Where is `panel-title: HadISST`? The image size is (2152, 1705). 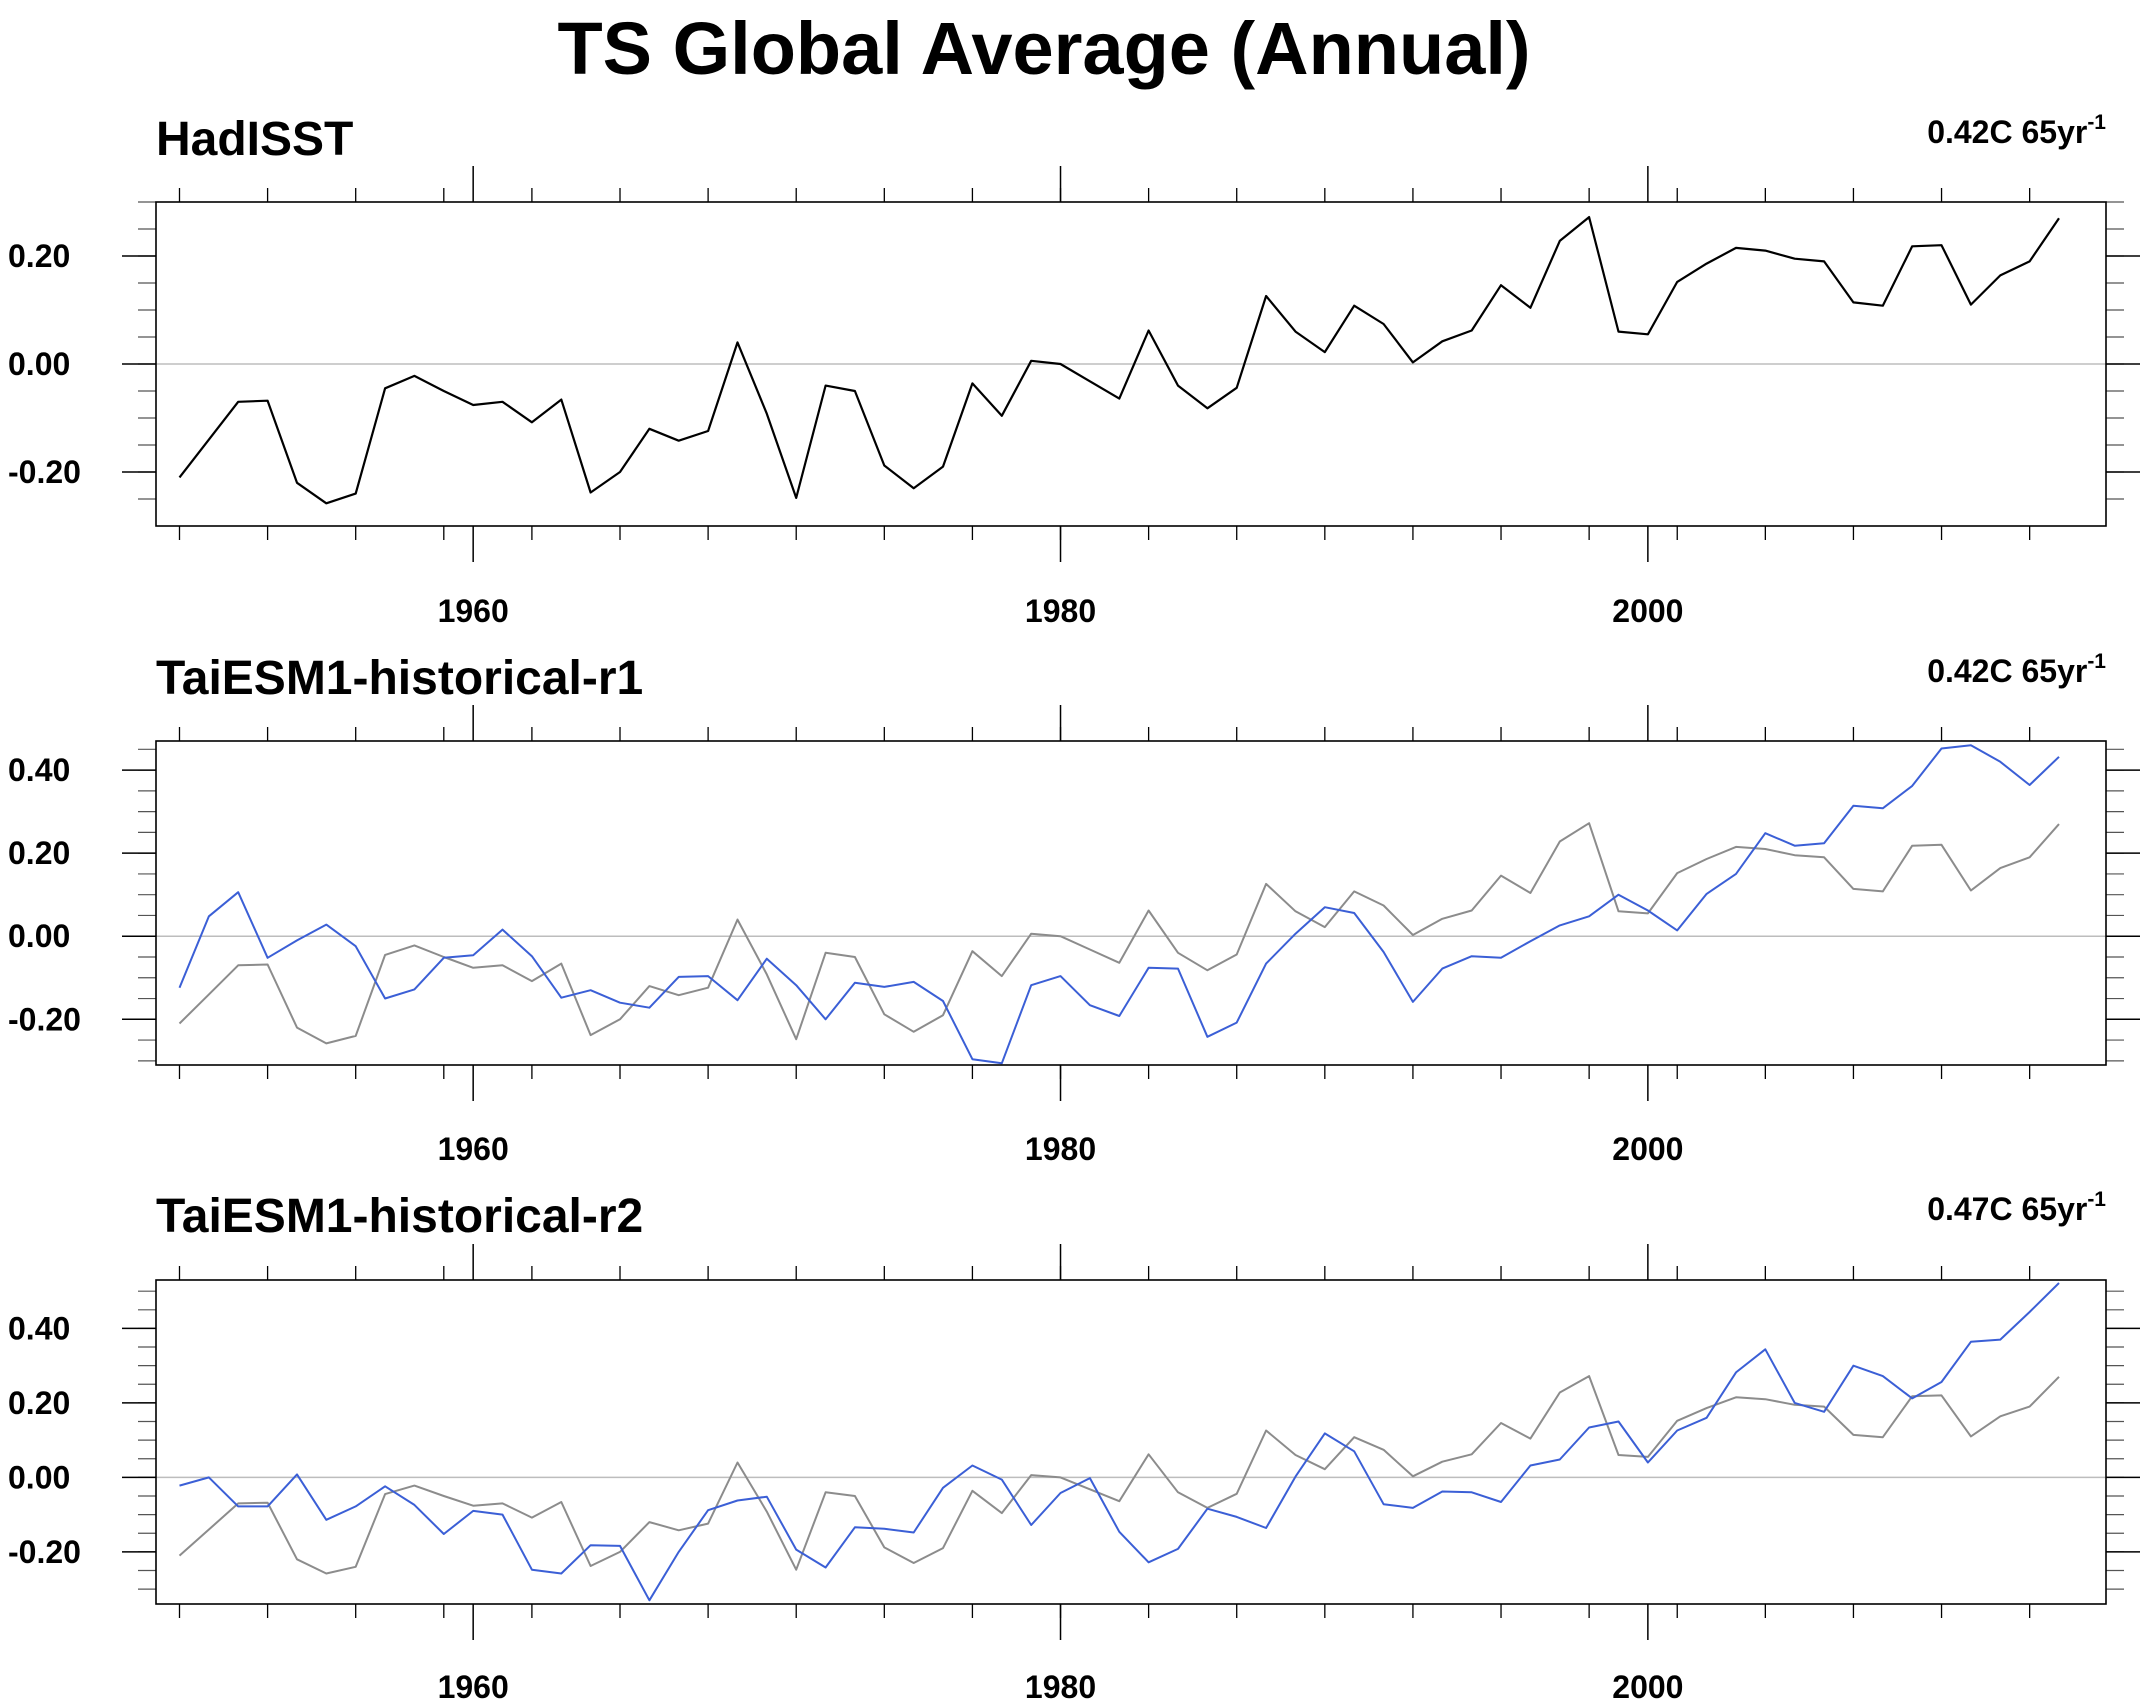
panel-title: HadISST is located at coordinates (254, 139).